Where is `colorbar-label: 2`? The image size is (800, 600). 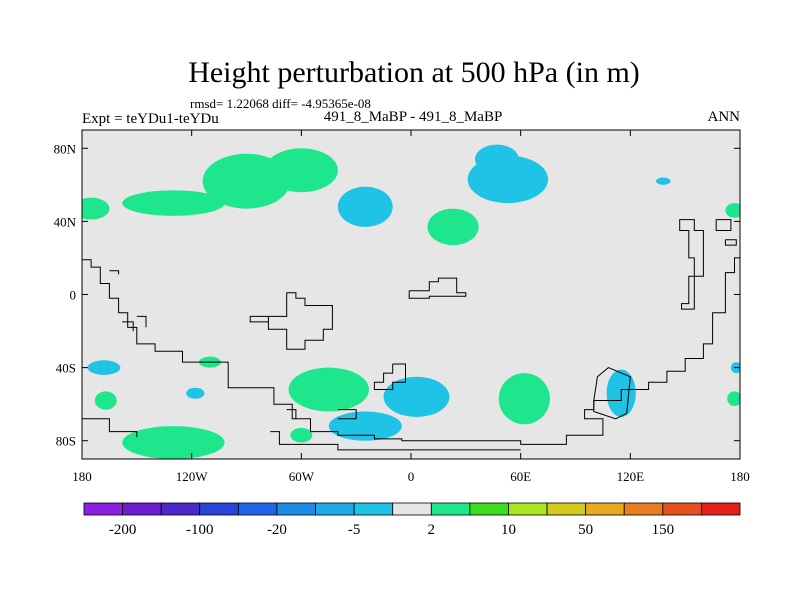 colorbar-label: 2 is located at coordinates (432, 530).